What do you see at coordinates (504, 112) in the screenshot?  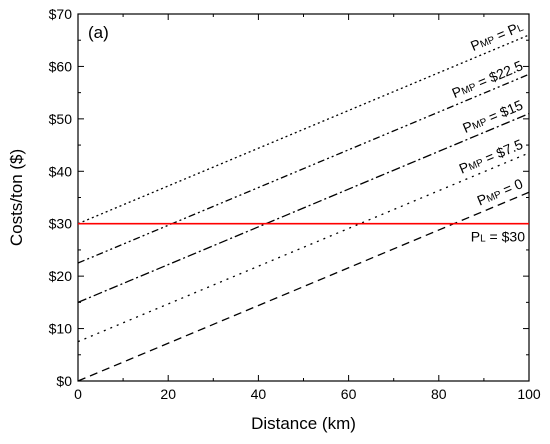 I see `line-label-part: = $15` at bounding box center [504, 112].